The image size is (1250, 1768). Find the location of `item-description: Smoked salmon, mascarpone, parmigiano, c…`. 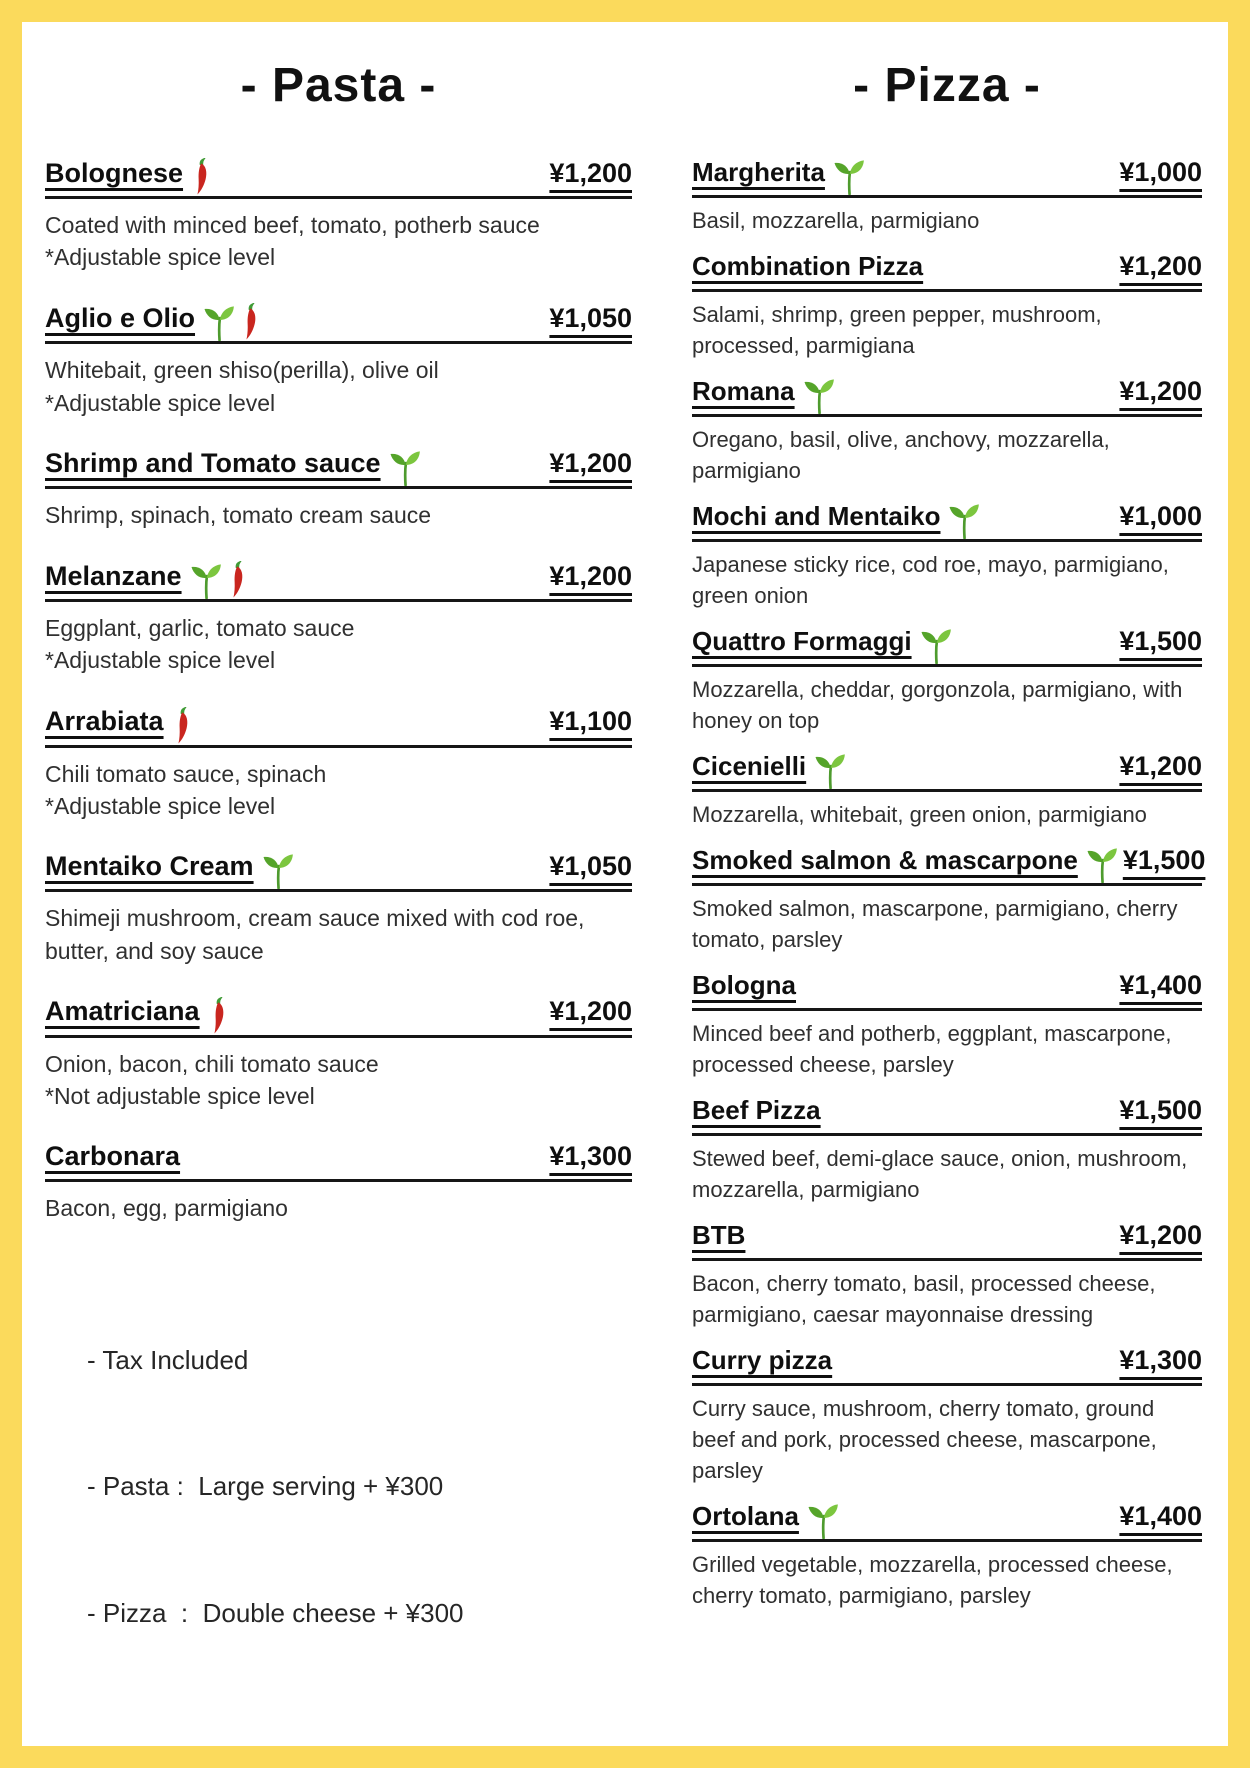

item-description: Smoked salmon, mascarpone, parmigiano, c… is located at coordinates (947, 925).